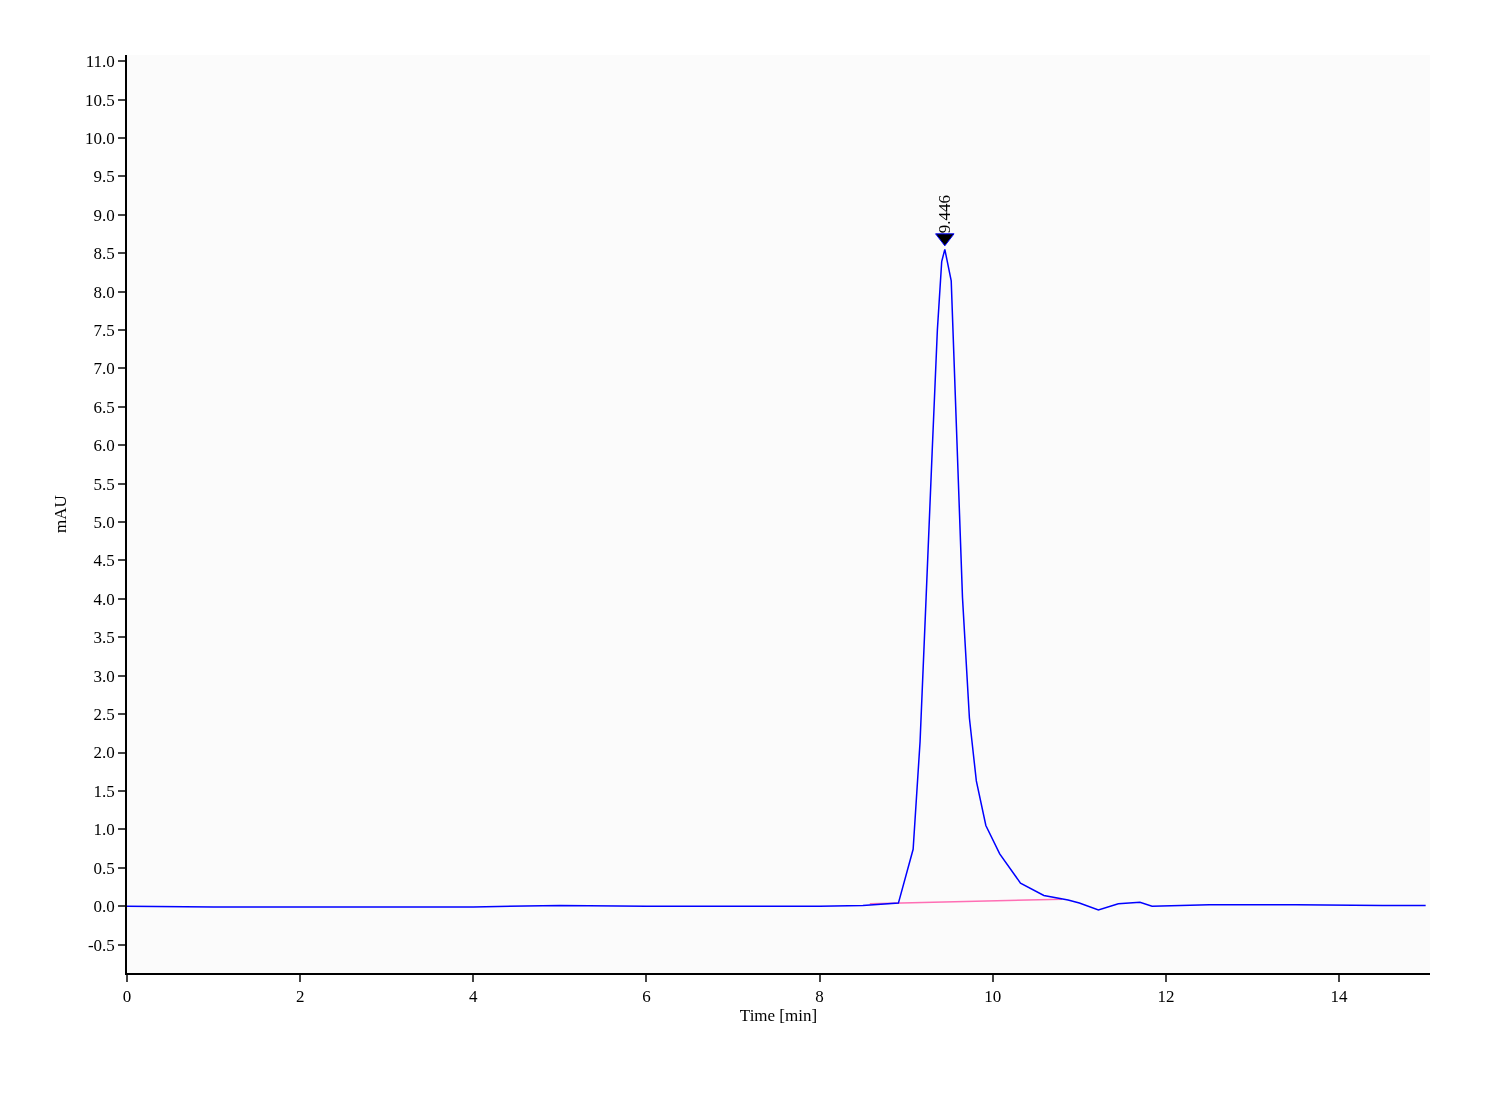 The image size is (1500, 1100). Describe the element at coordinates (778, 1016) in the screenshot. I see `x-axis-title: Time [min]` at that location.